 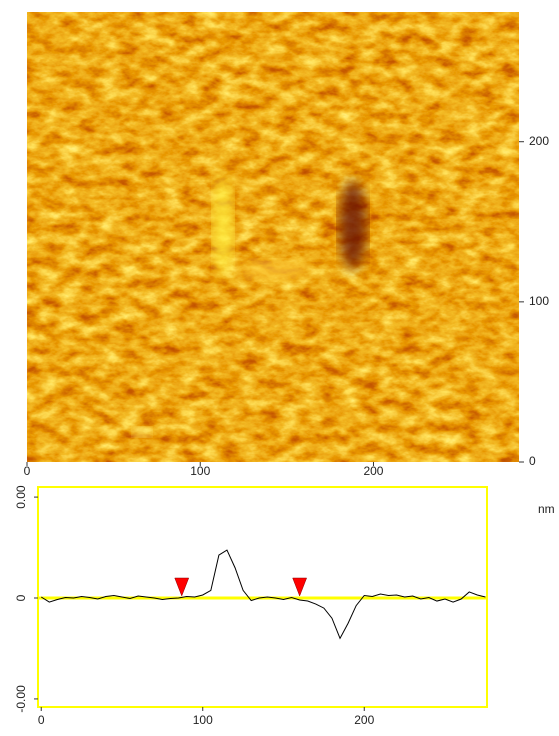 I want to click on y-tick-label: 100, so click(x=539, y=301).